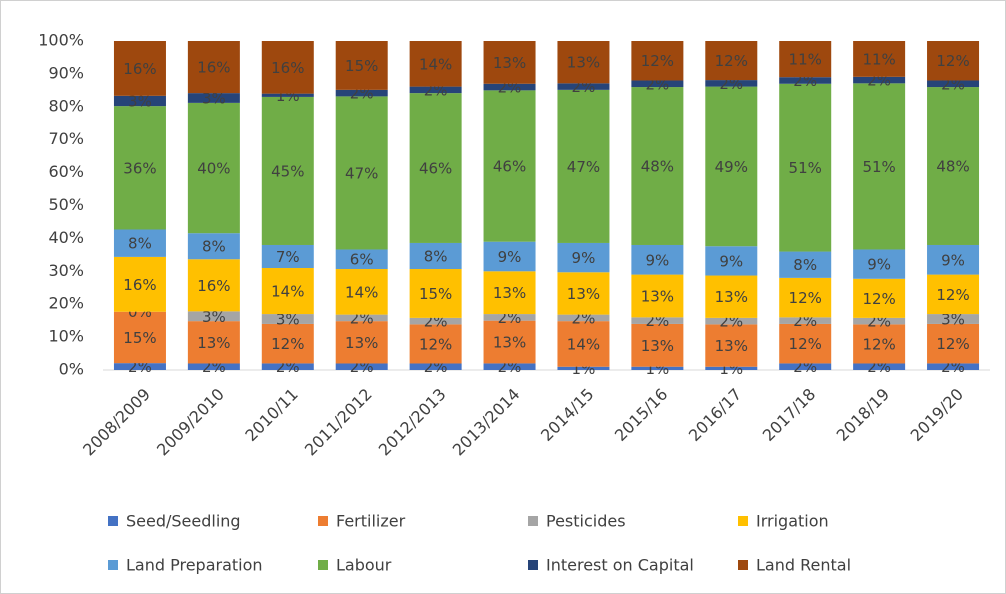  What do you see at coordinates (66, 72) in the screenshot?
I see `y-tick-label: 90%` at bounding box center [66, 72].